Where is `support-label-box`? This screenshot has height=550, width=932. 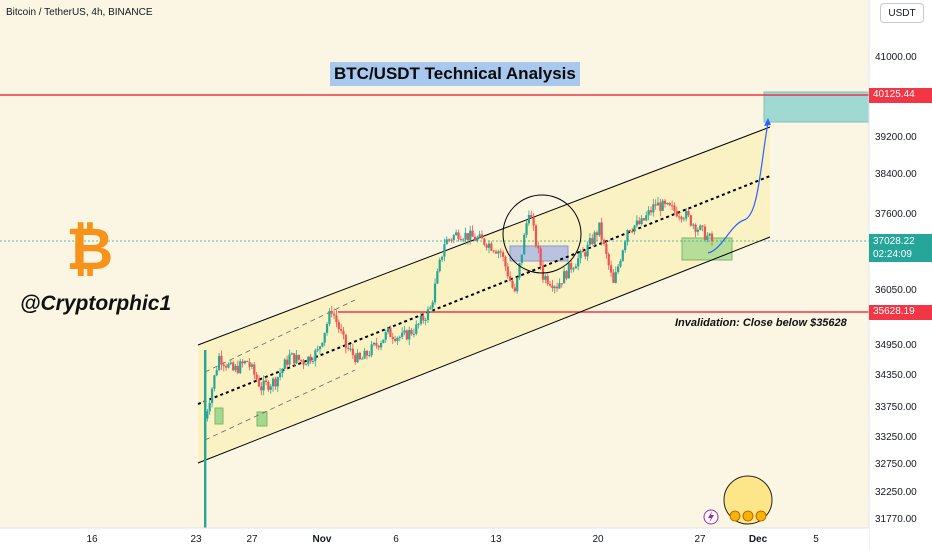 support-label-box is located at coordinates (900, 312).